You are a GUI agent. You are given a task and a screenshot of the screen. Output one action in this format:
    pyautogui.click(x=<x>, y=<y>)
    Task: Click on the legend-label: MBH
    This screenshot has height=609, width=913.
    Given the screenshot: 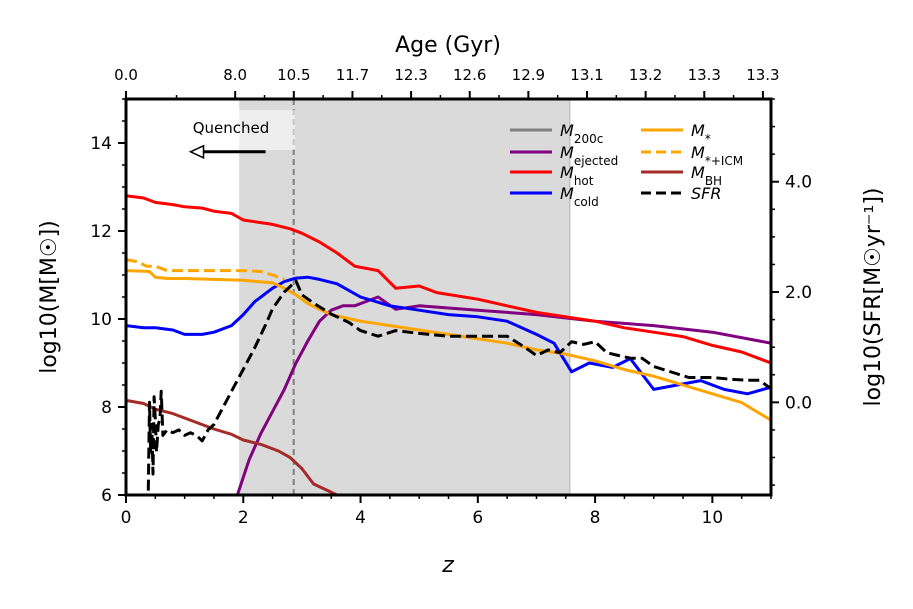 What is the action you would take?
    pyautogui.click(x=706, y=175)
    